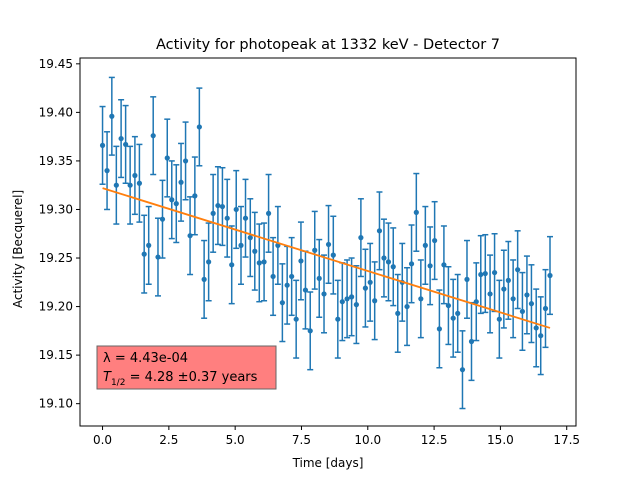 The height and width of the screenshot is (480, 640). What do you see at coordinates (56, 355) in the screenshot?
I see `y-tick-label: 19.15` at bounding box center [56, 355].